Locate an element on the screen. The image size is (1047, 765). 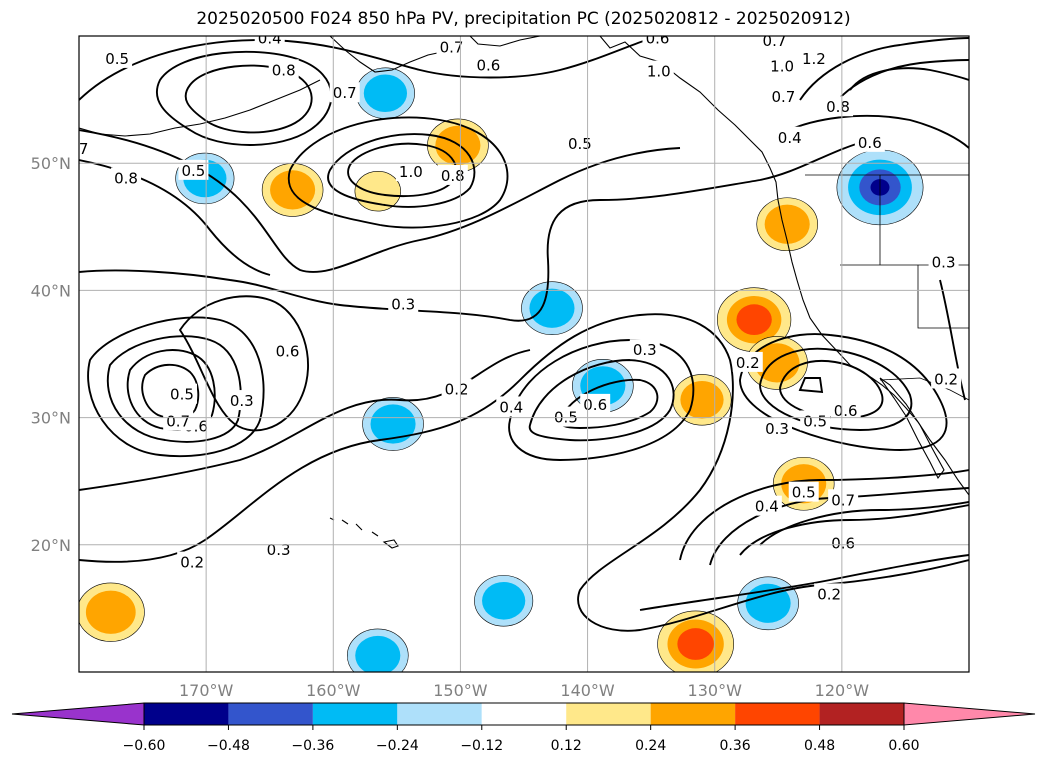
pv-contour-0.7-west-lows is located at coordinates (171, 390).